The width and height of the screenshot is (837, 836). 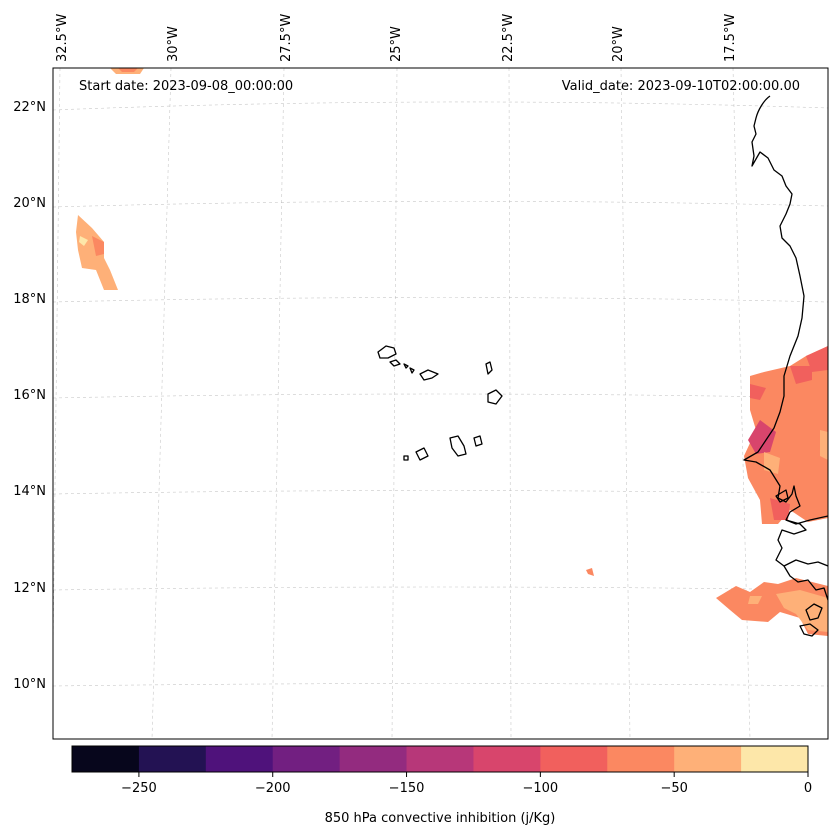 What do you see at coordinates (186, 86) in the screenshot?
I see `start-date-label: Start date: 2023-09-08_00:00:00` at bounding box center [186, 86].